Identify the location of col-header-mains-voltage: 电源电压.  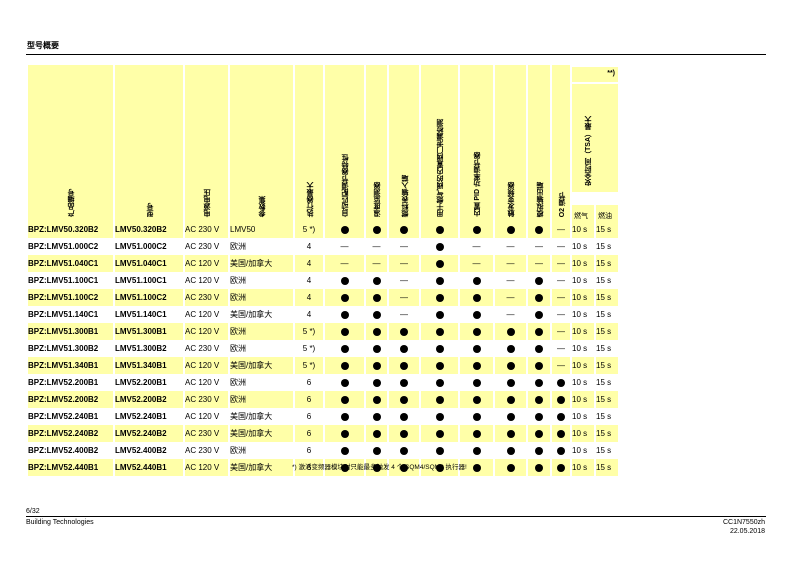
(206, 143).